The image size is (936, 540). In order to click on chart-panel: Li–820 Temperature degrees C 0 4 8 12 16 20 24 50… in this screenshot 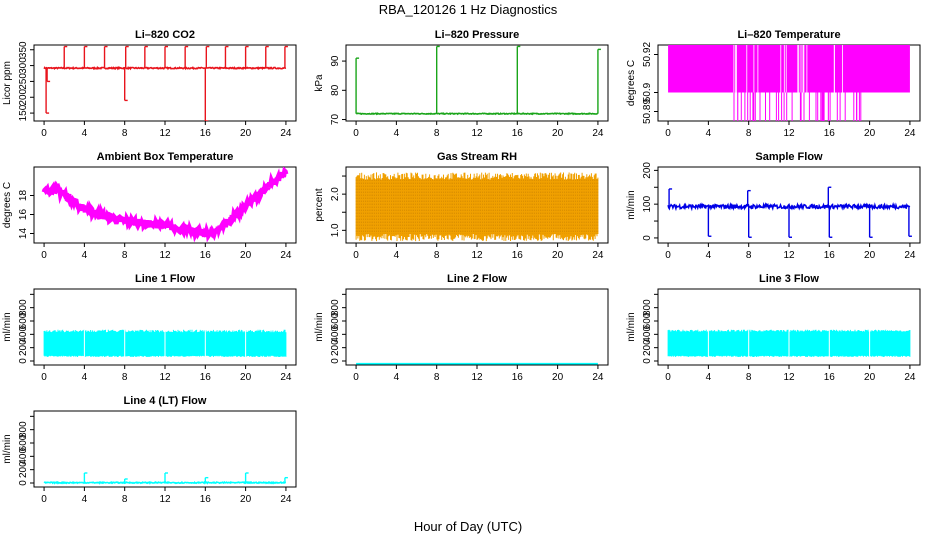, I will do `click(773, 84)`.